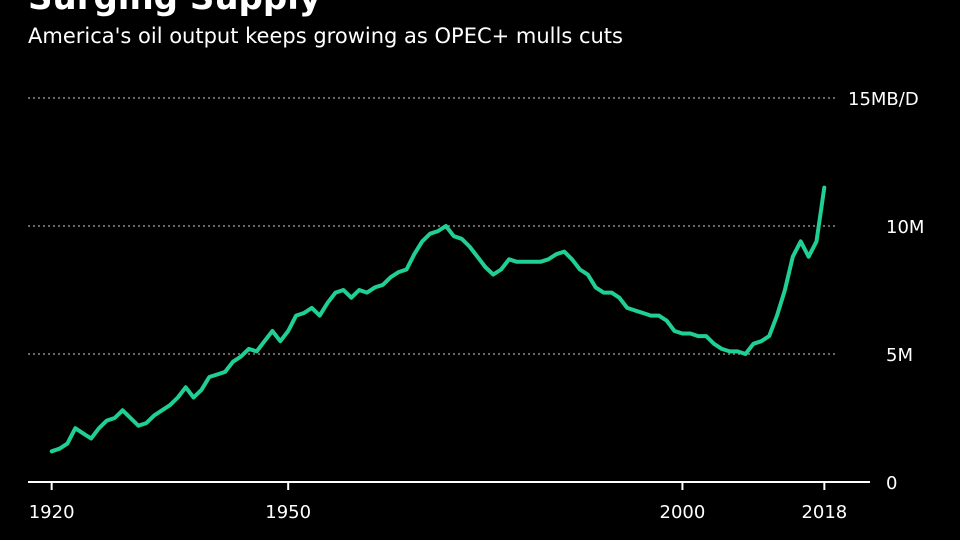  Describe the element at coordinates (899, 355) in the screenshot. I see `y-tick-label: 5M` at that location.